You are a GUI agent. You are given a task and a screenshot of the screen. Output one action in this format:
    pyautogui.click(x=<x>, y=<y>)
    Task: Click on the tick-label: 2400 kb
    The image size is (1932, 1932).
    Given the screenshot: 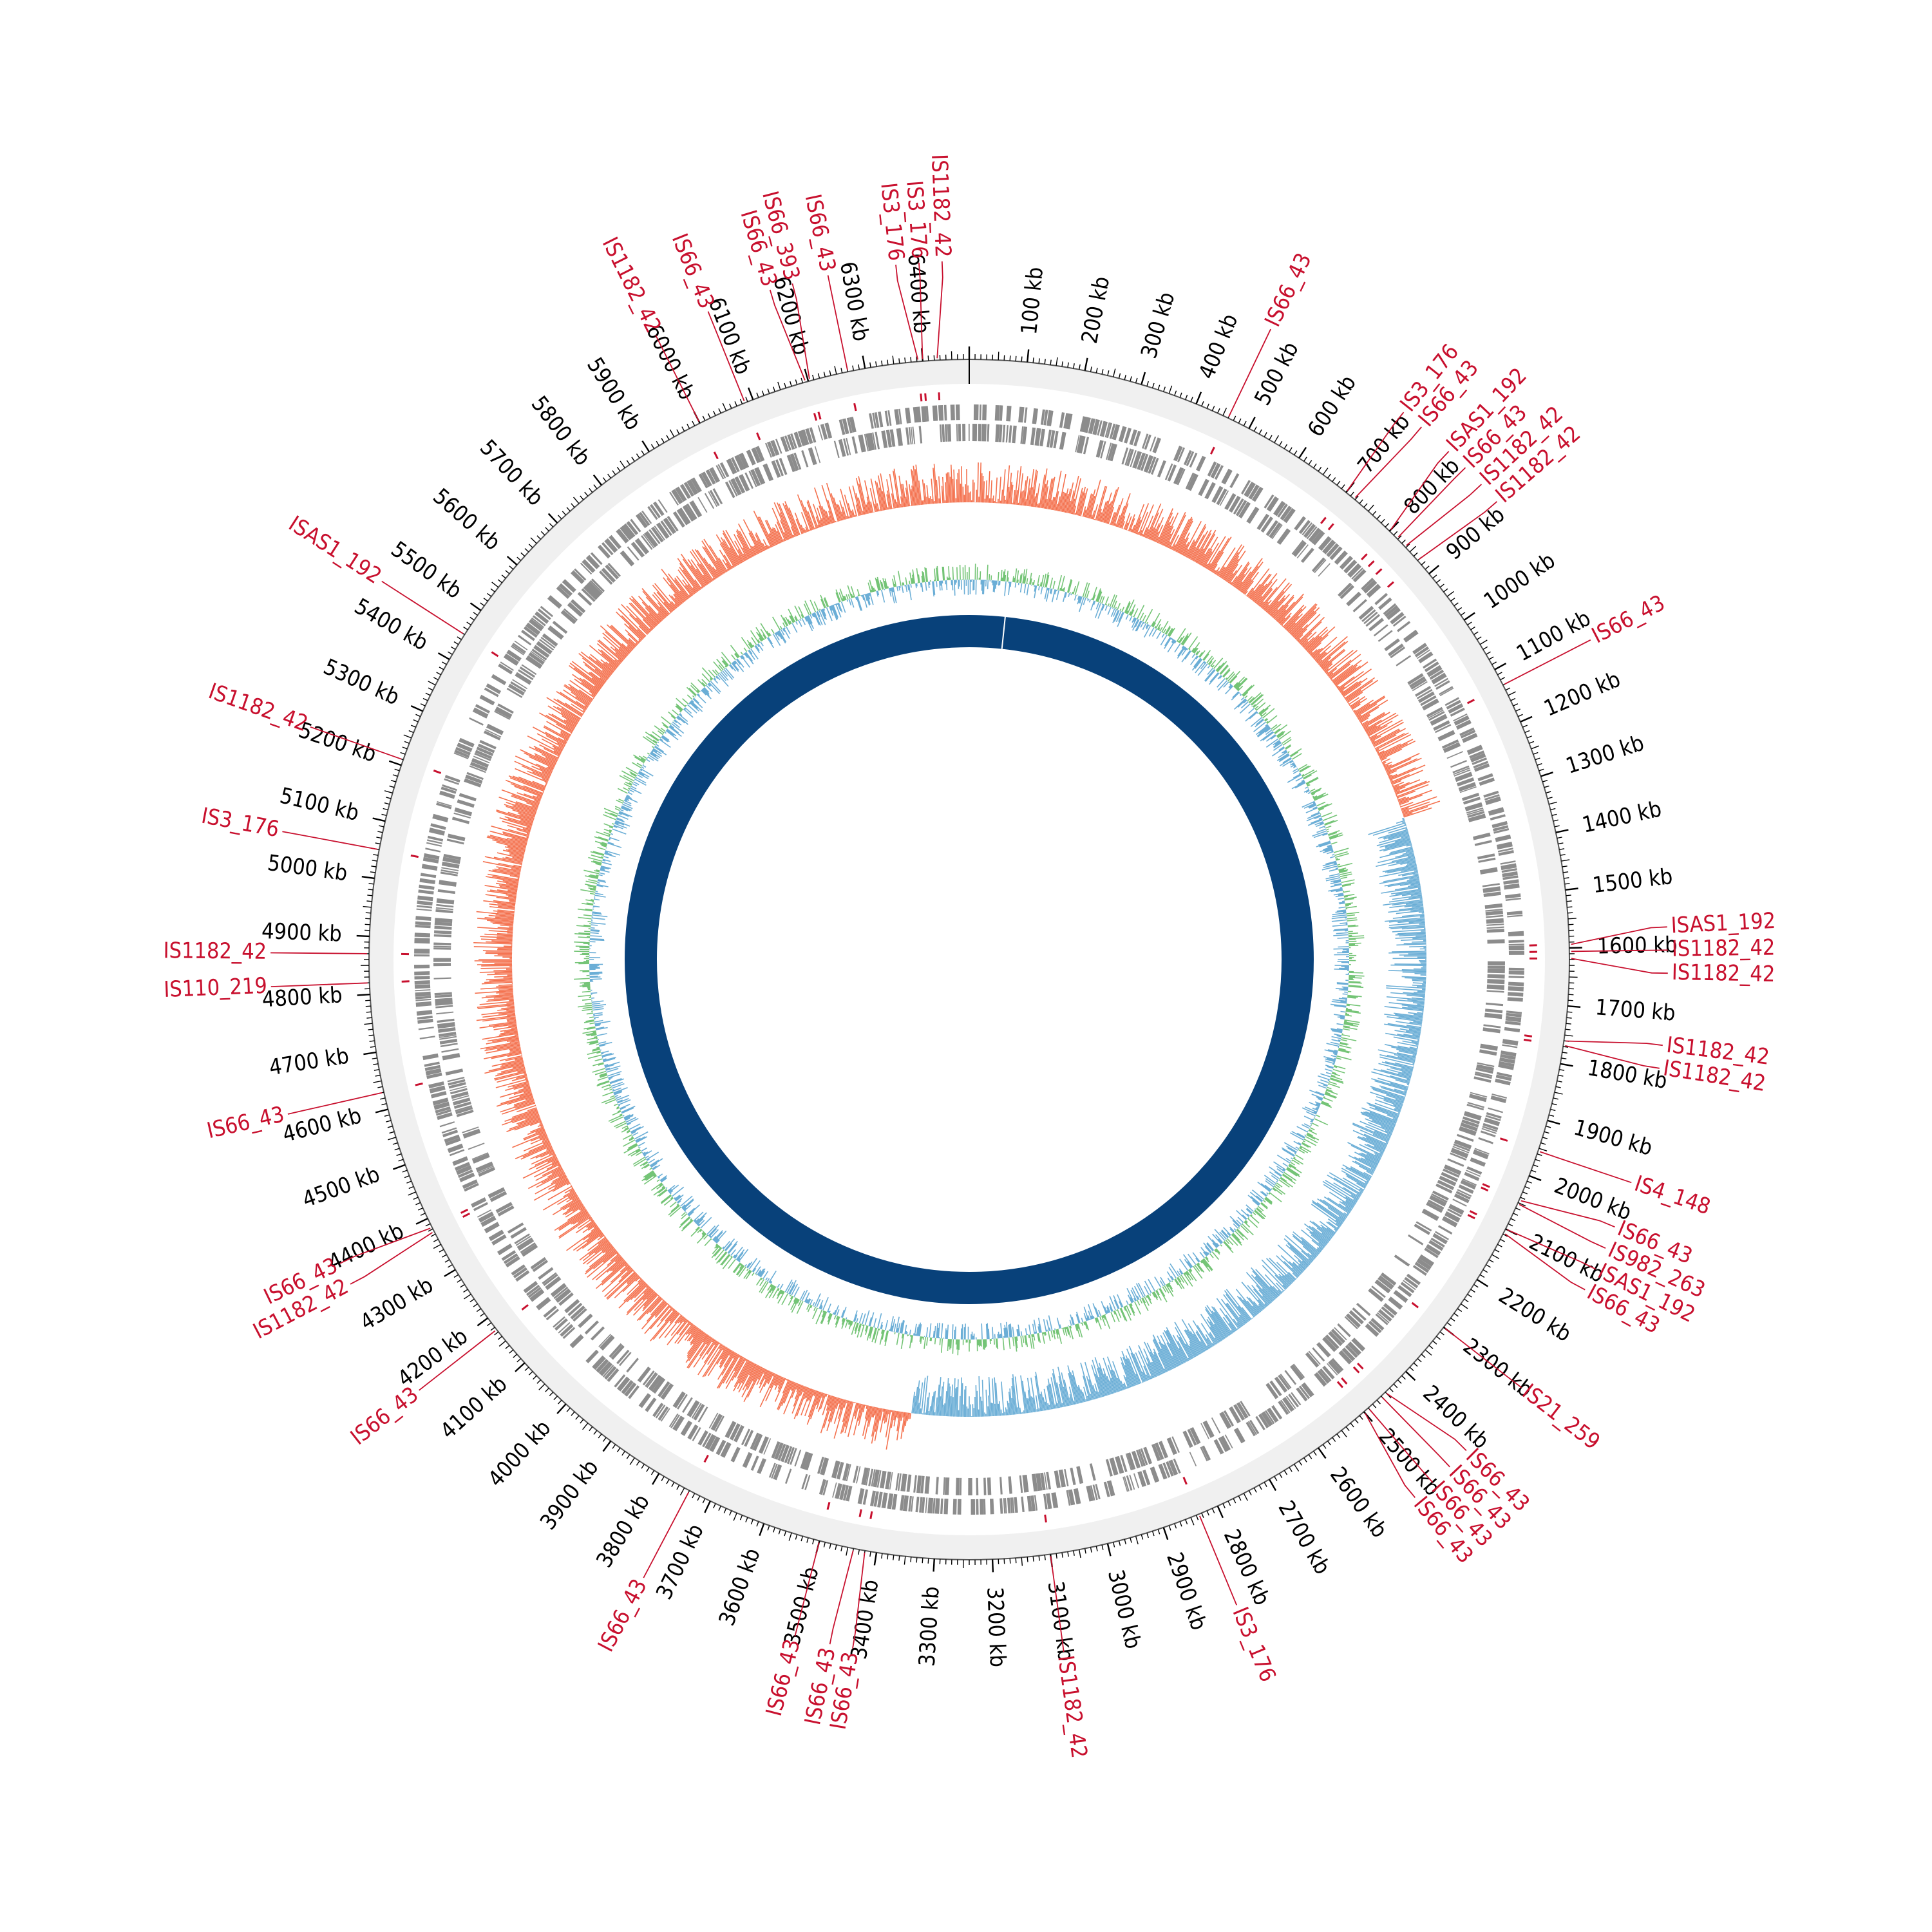 What is the action you would take?
    pyautogui.click(x=1456, y=1417)
    